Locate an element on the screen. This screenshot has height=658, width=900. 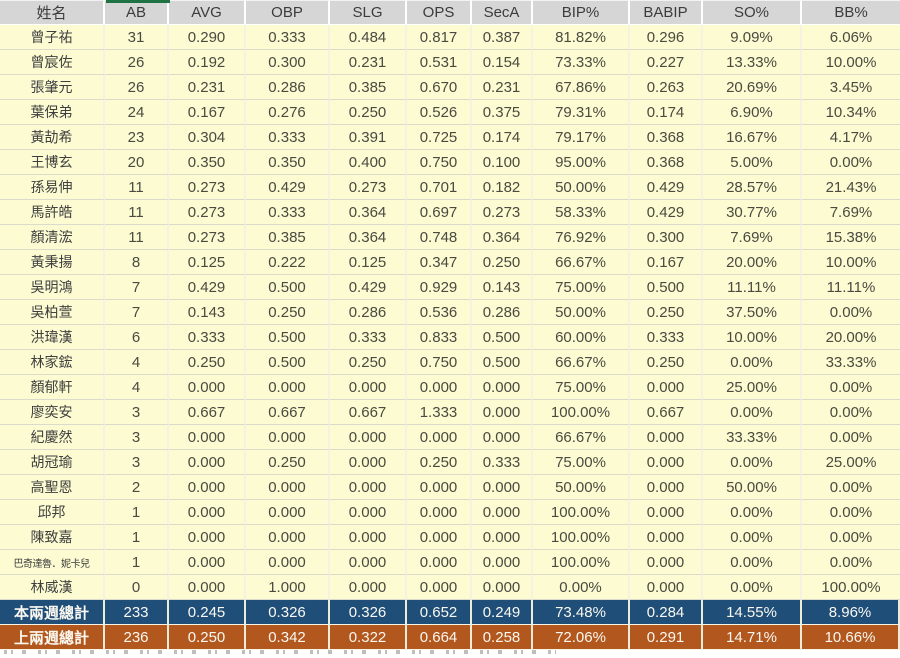
column-header: 姓名 is located at coordinates (52, 12).